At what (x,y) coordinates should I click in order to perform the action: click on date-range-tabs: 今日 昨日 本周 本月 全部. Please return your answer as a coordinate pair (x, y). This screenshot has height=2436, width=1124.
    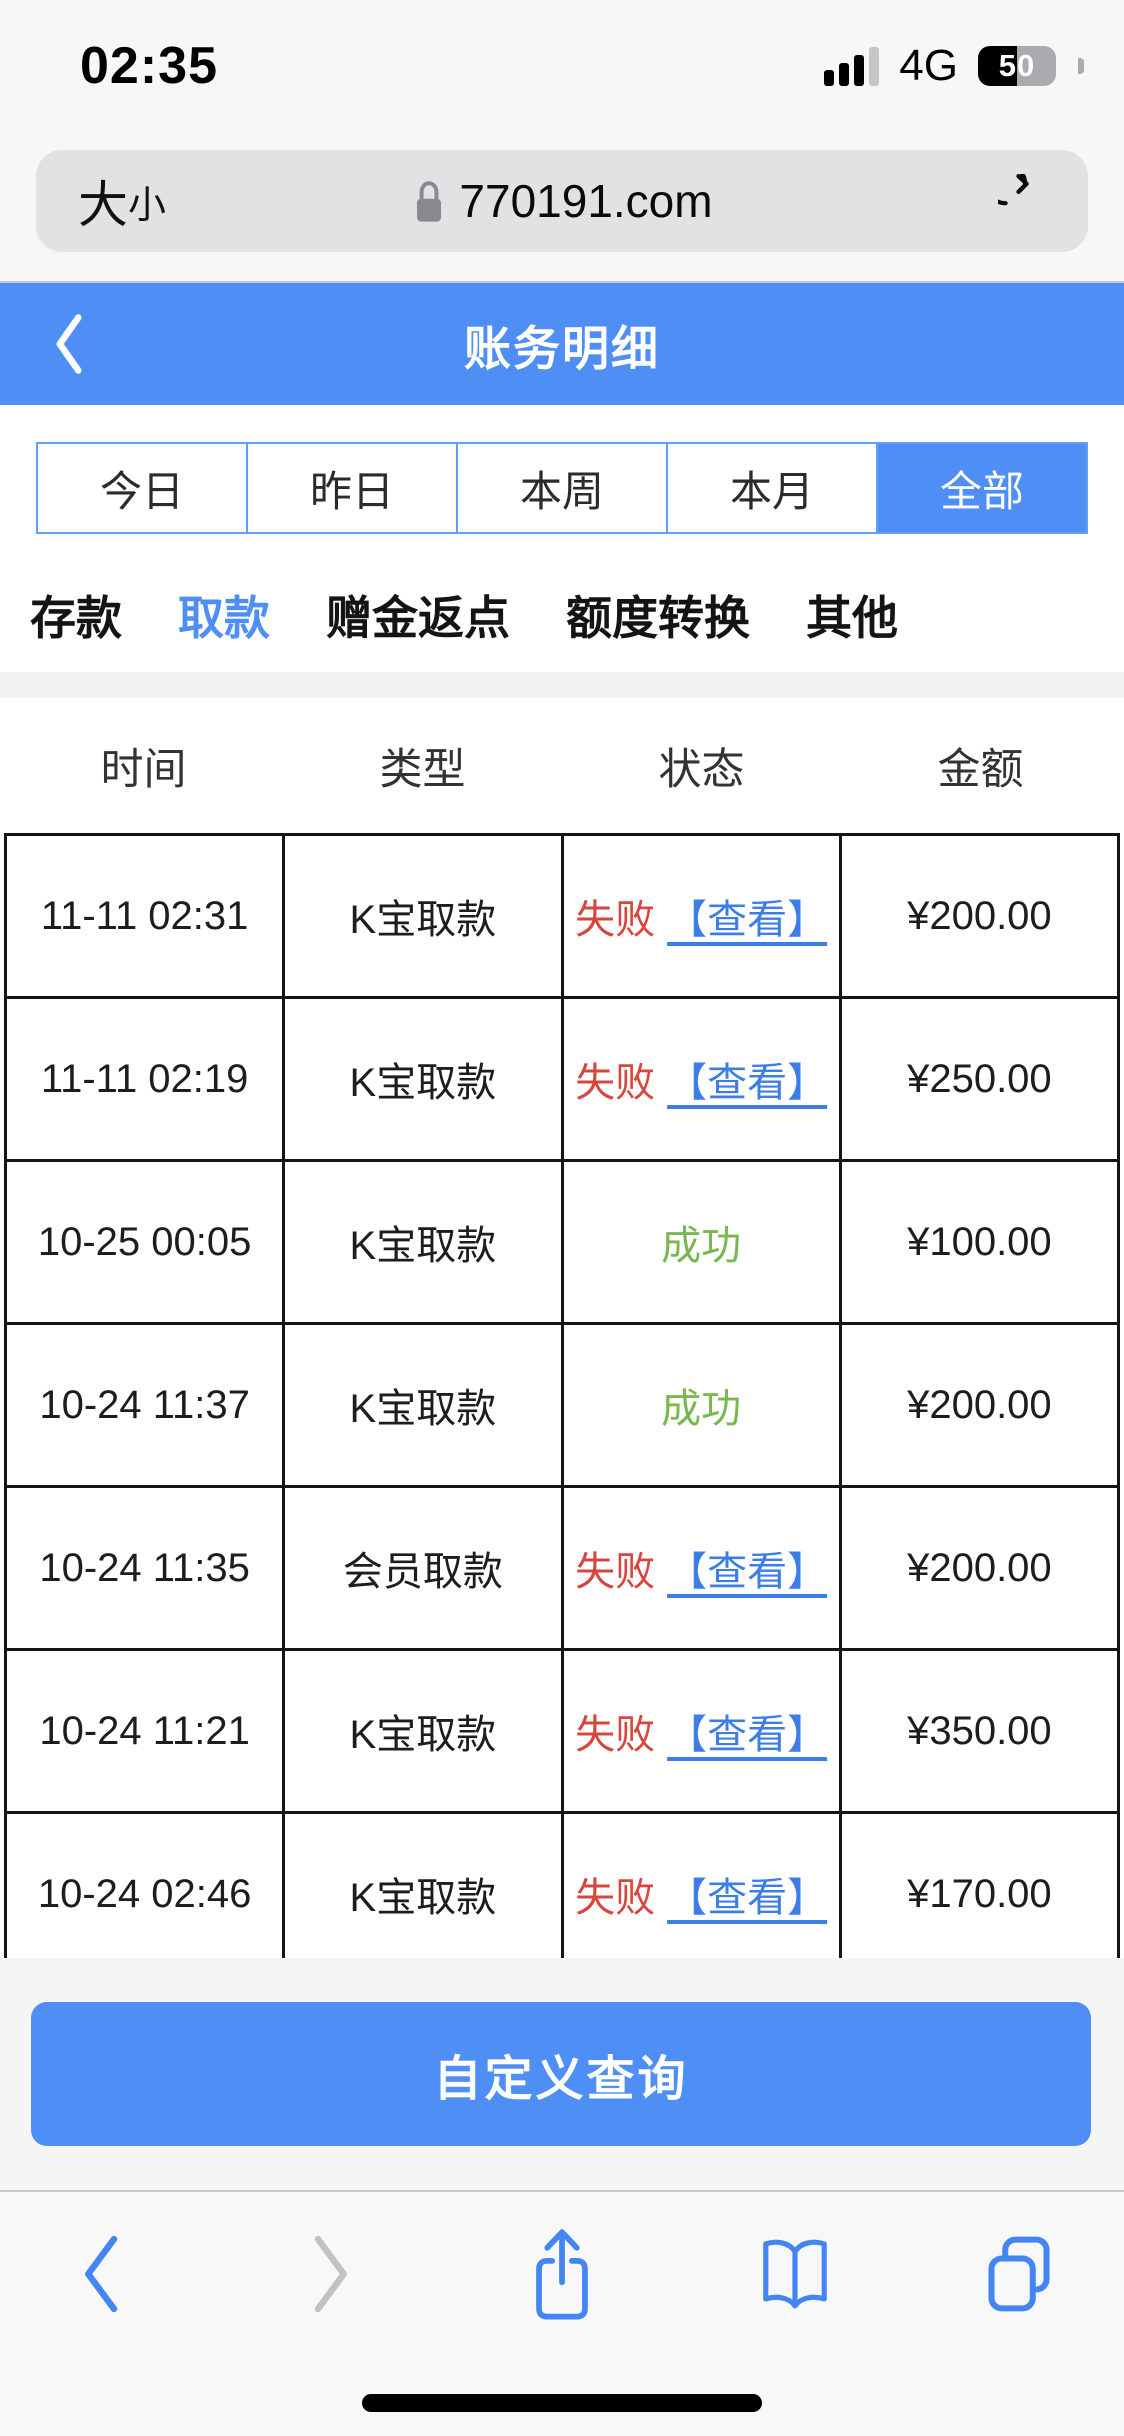
    Looking at the image, I should click on (562, 488).